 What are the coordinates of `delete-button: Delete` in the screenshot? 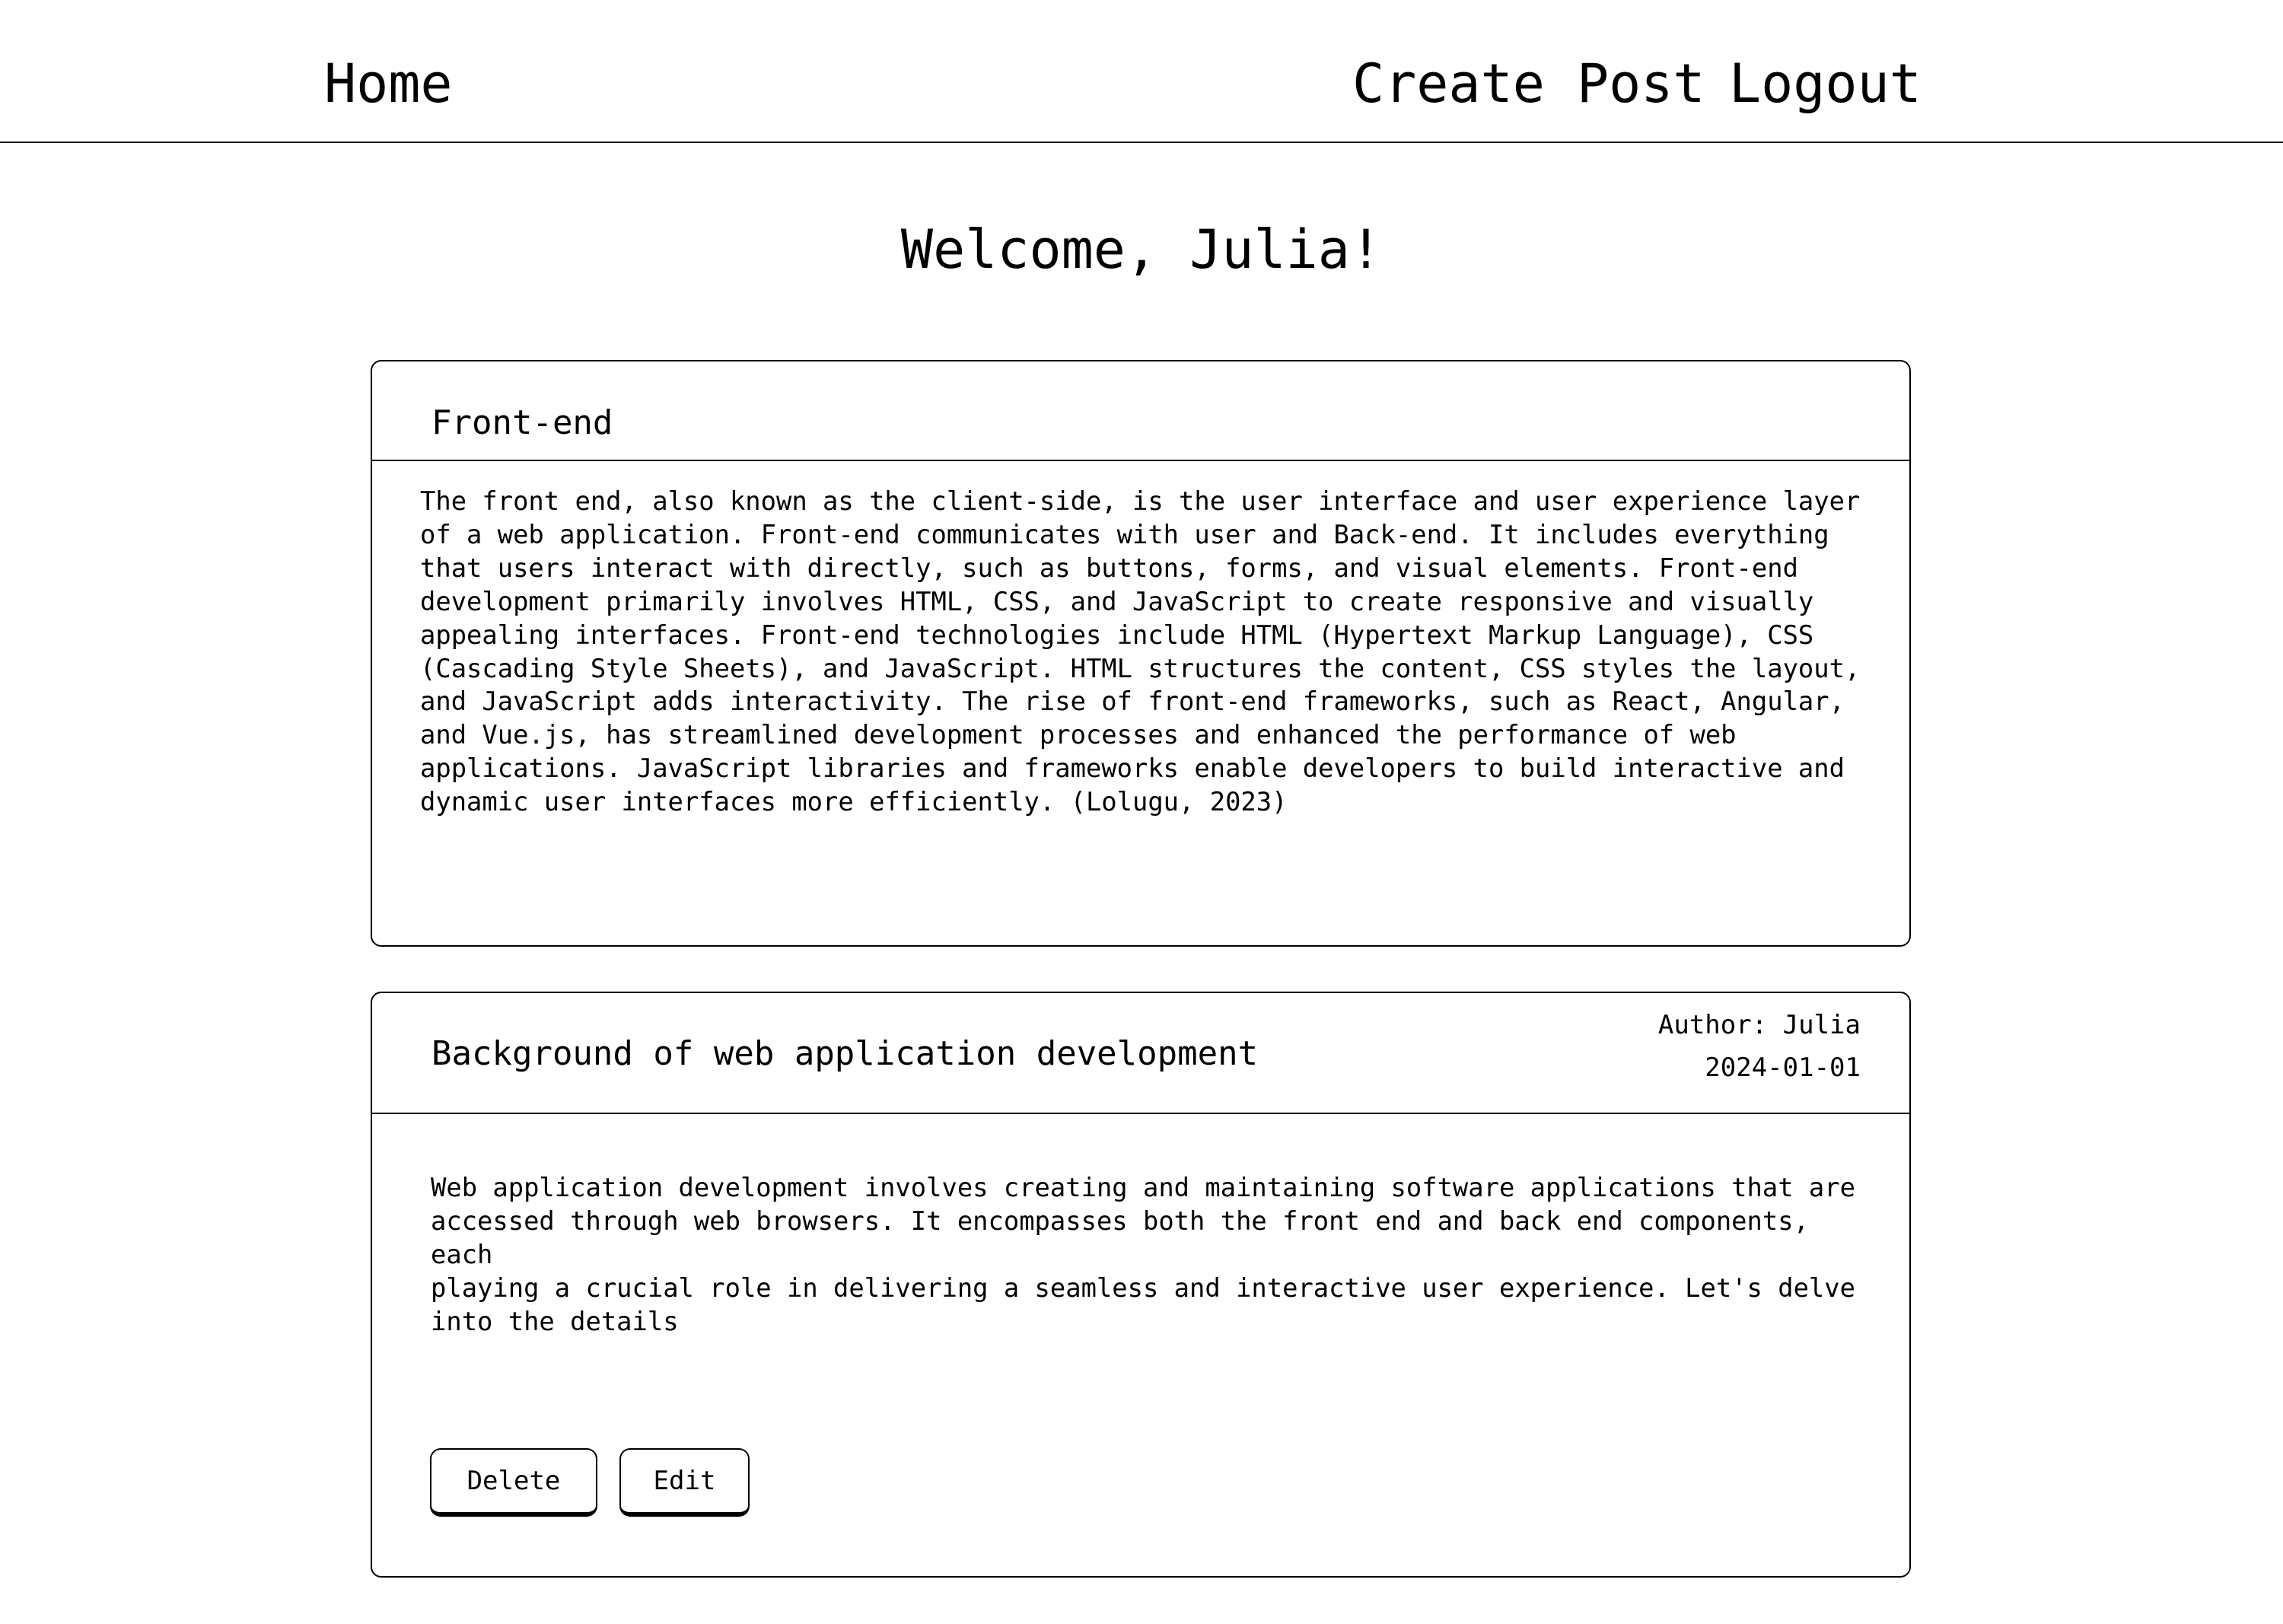 It's located at (513, 1482).